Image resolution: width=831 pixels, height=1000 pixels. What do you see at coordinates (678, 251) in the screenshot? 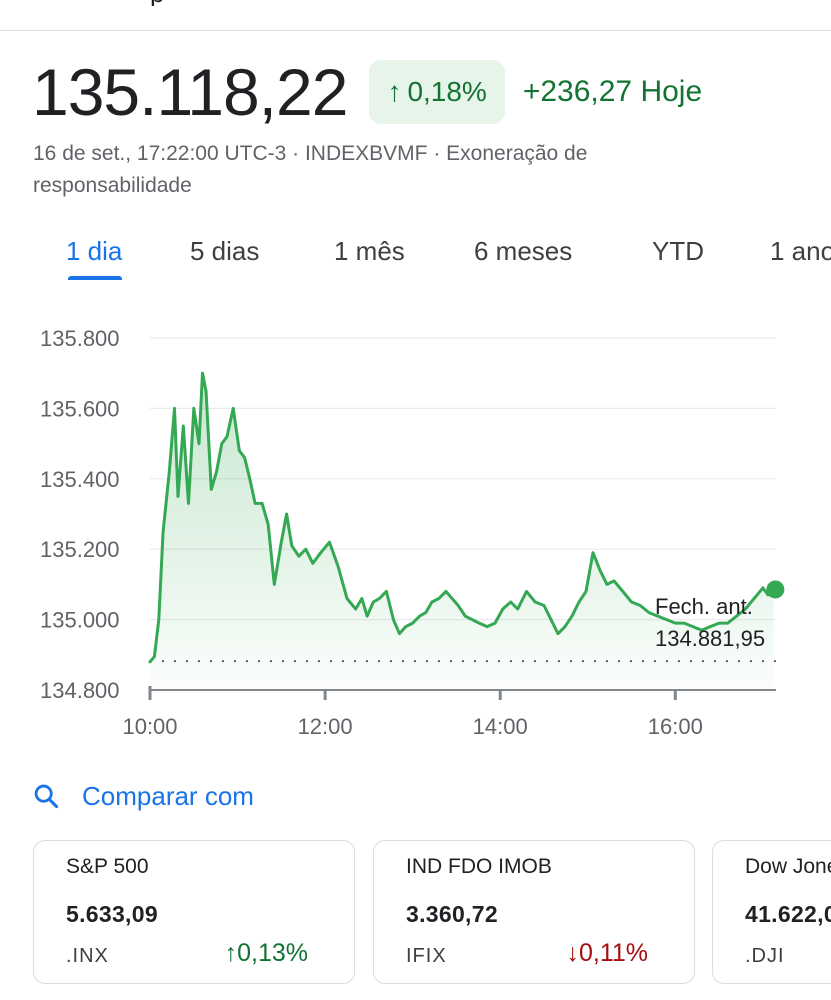
I see `tab-ytd: YTD` at bounding box center [678, 251].